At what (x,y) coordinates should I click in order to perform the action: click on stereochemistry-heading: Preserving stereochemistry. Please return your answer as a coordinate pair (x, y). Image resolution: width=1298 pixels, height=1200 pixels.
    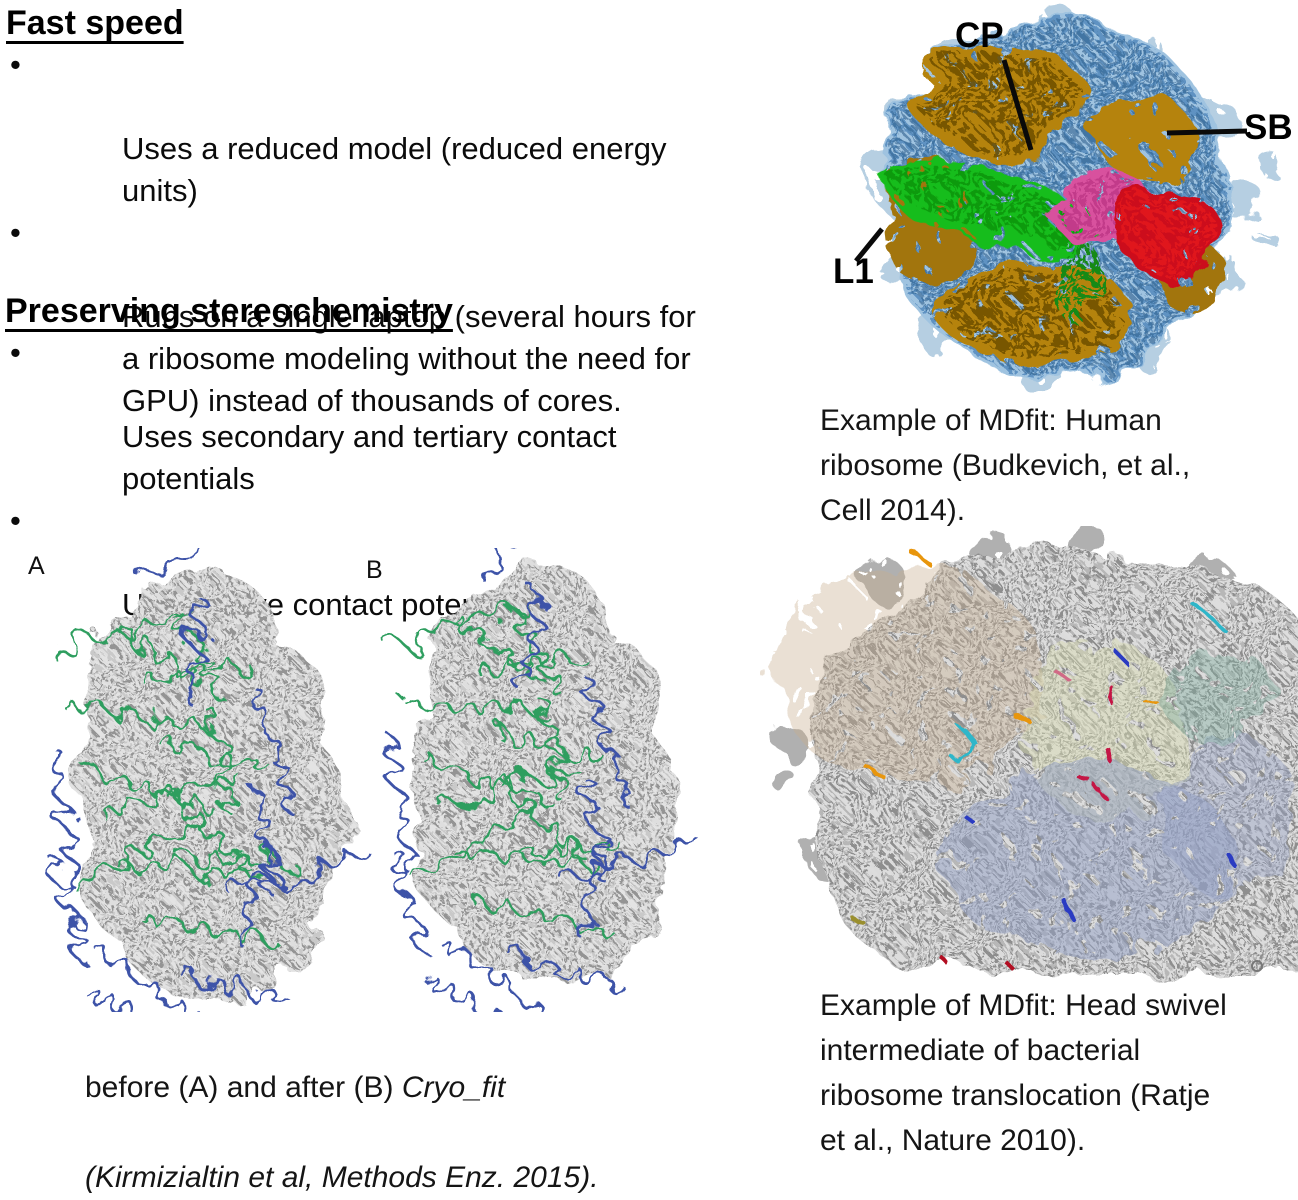
    Looking at the image, I should click on (229, 311).